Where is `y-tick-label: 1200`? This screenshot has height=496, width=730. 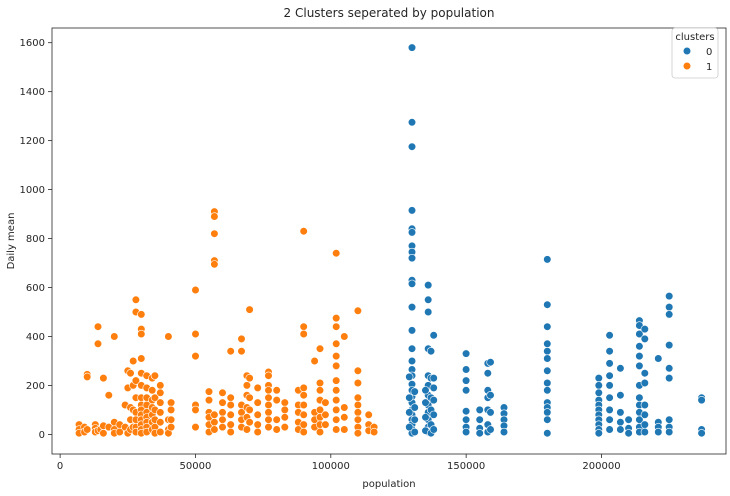 y-tick-label: 1200 is located at coordinates (32, 141).